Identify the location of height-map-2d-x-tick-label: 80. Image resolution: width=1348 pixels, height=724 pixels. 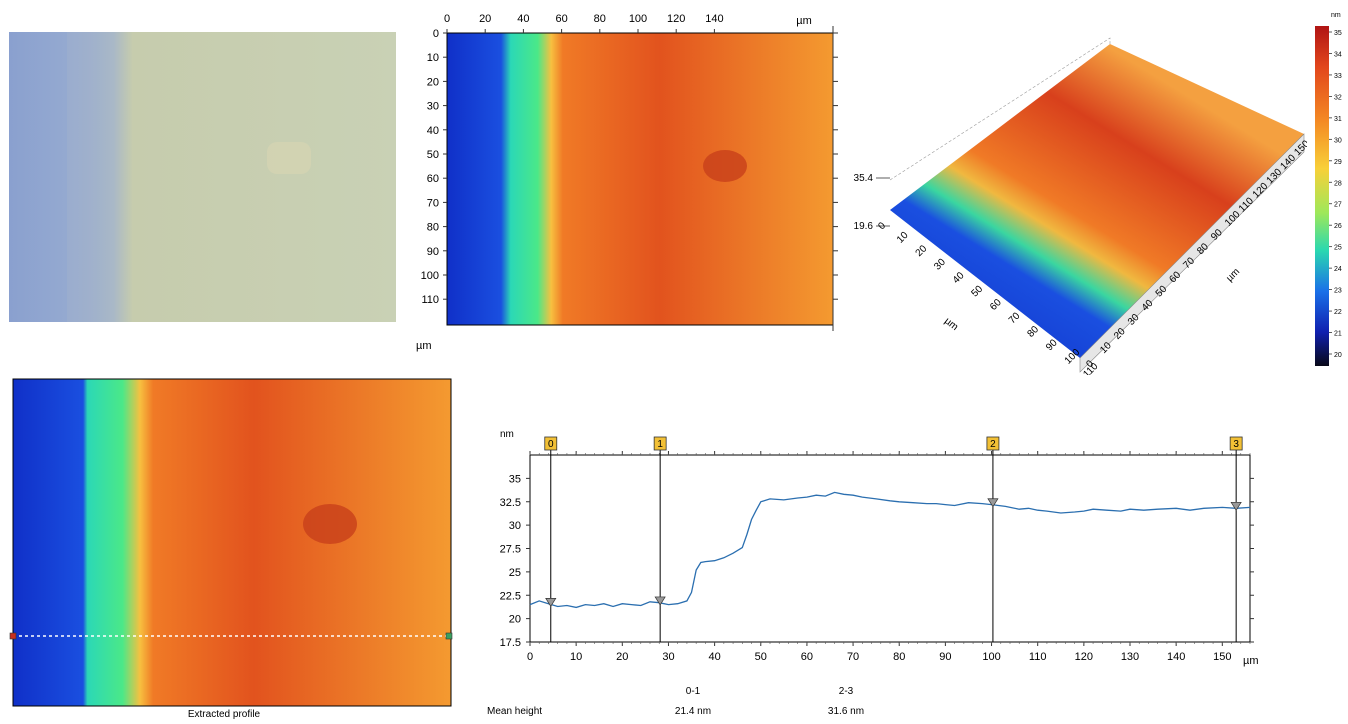
(600, 19).